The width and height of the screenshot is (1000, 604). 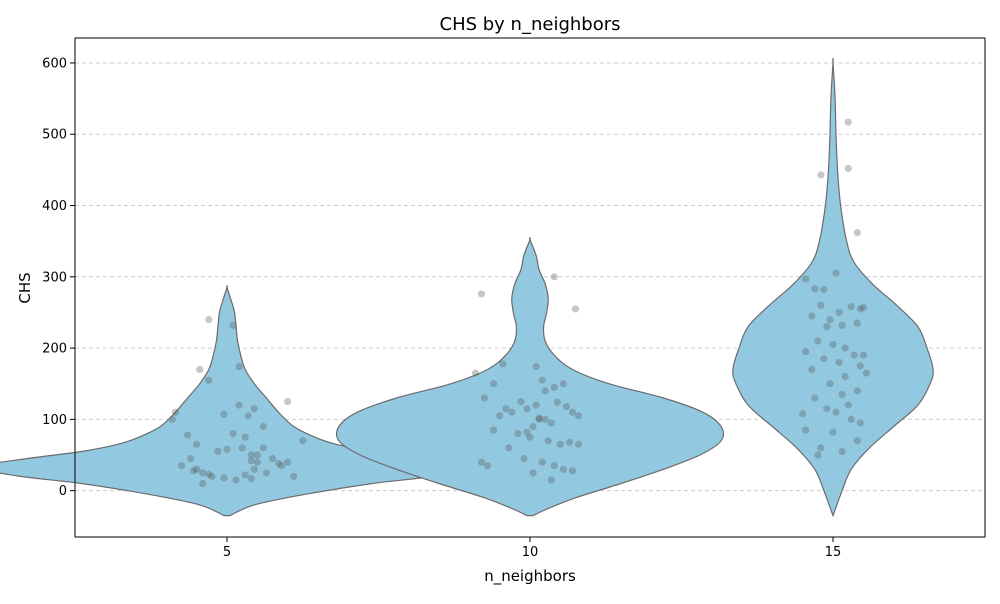 I want to click on y-tick-label: 600, so click(x=54, y=63).